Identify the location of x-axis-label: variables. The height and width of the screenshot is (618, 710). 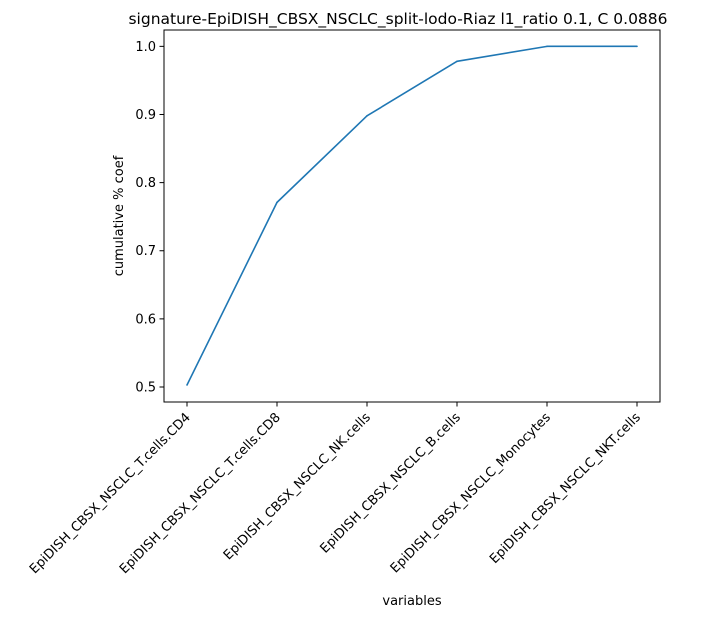
(411, 601).